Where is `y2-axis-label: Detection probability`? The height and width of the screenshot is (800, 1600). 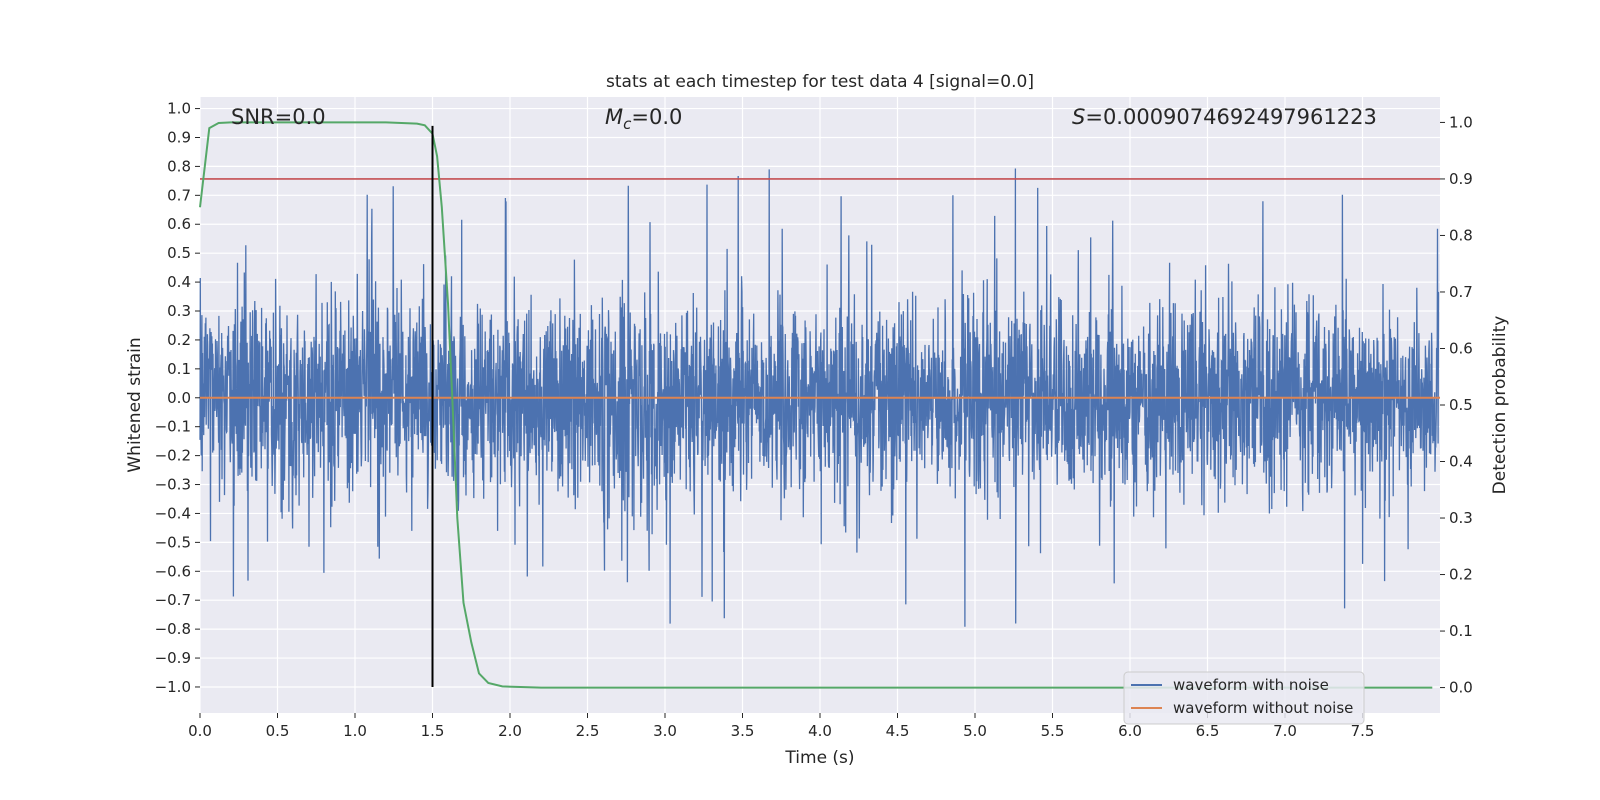
y2-axis-label: Detection probability is located at coordinates (1500, 405).